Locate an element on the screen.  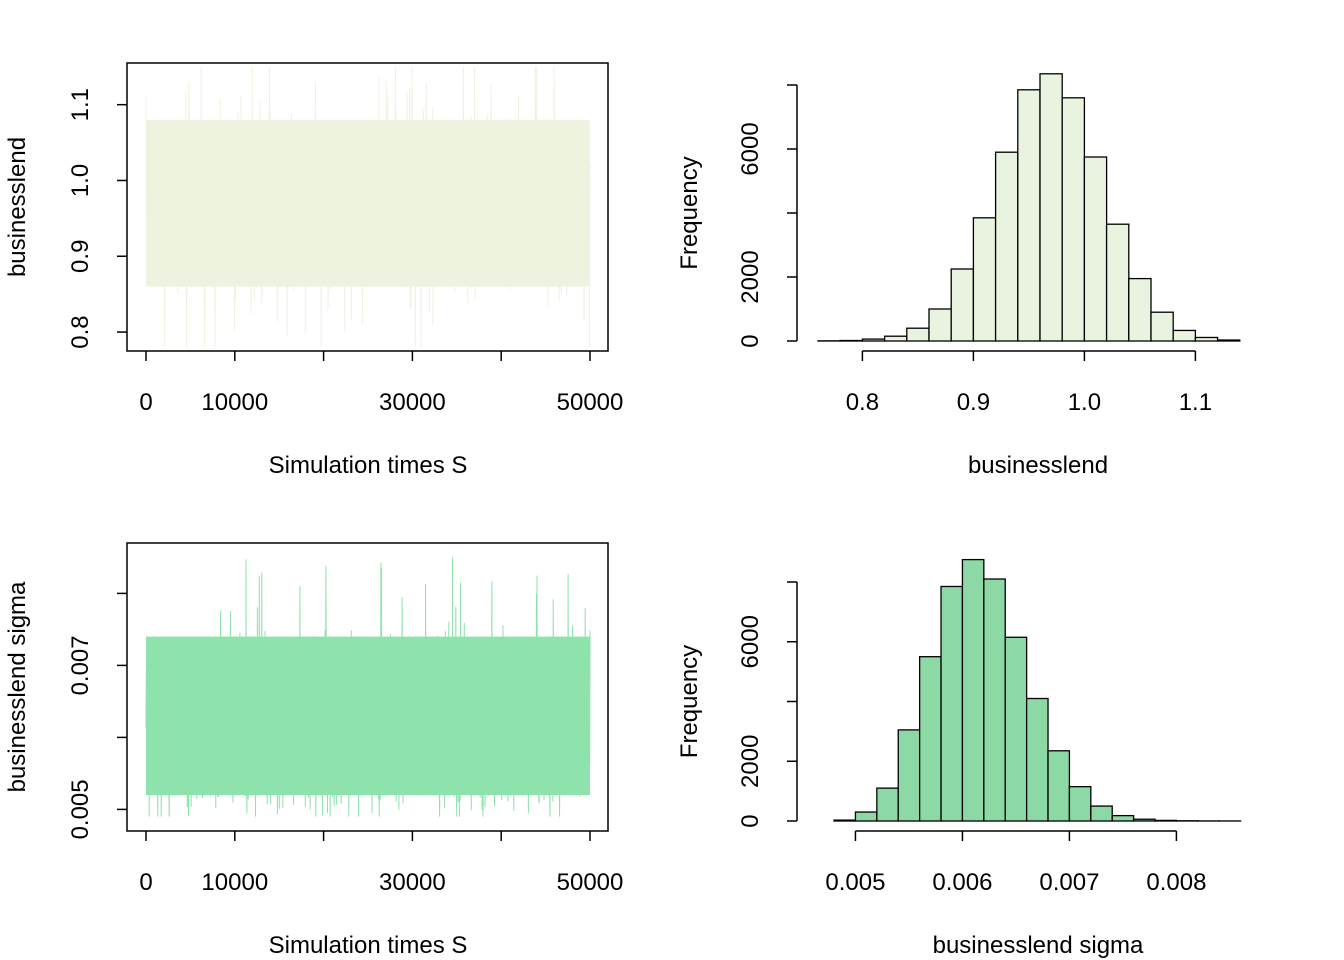
y-axis-label: businesslend is located at coordinates (17, 207).